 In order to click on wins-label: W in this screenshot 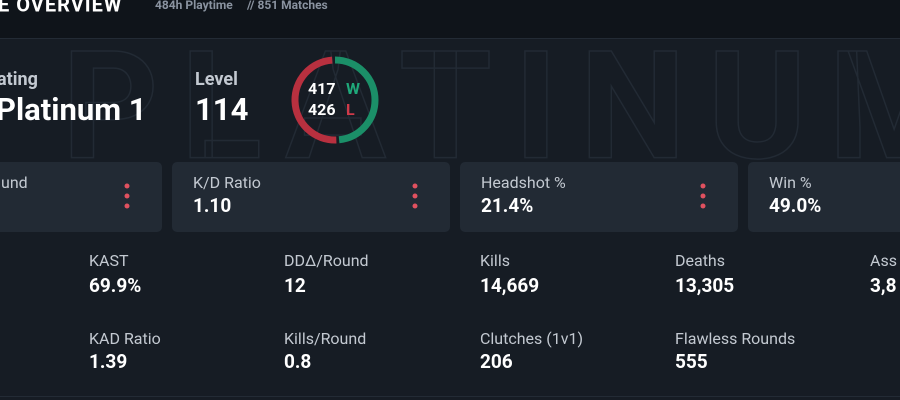, I will do `click(353, 88)`.